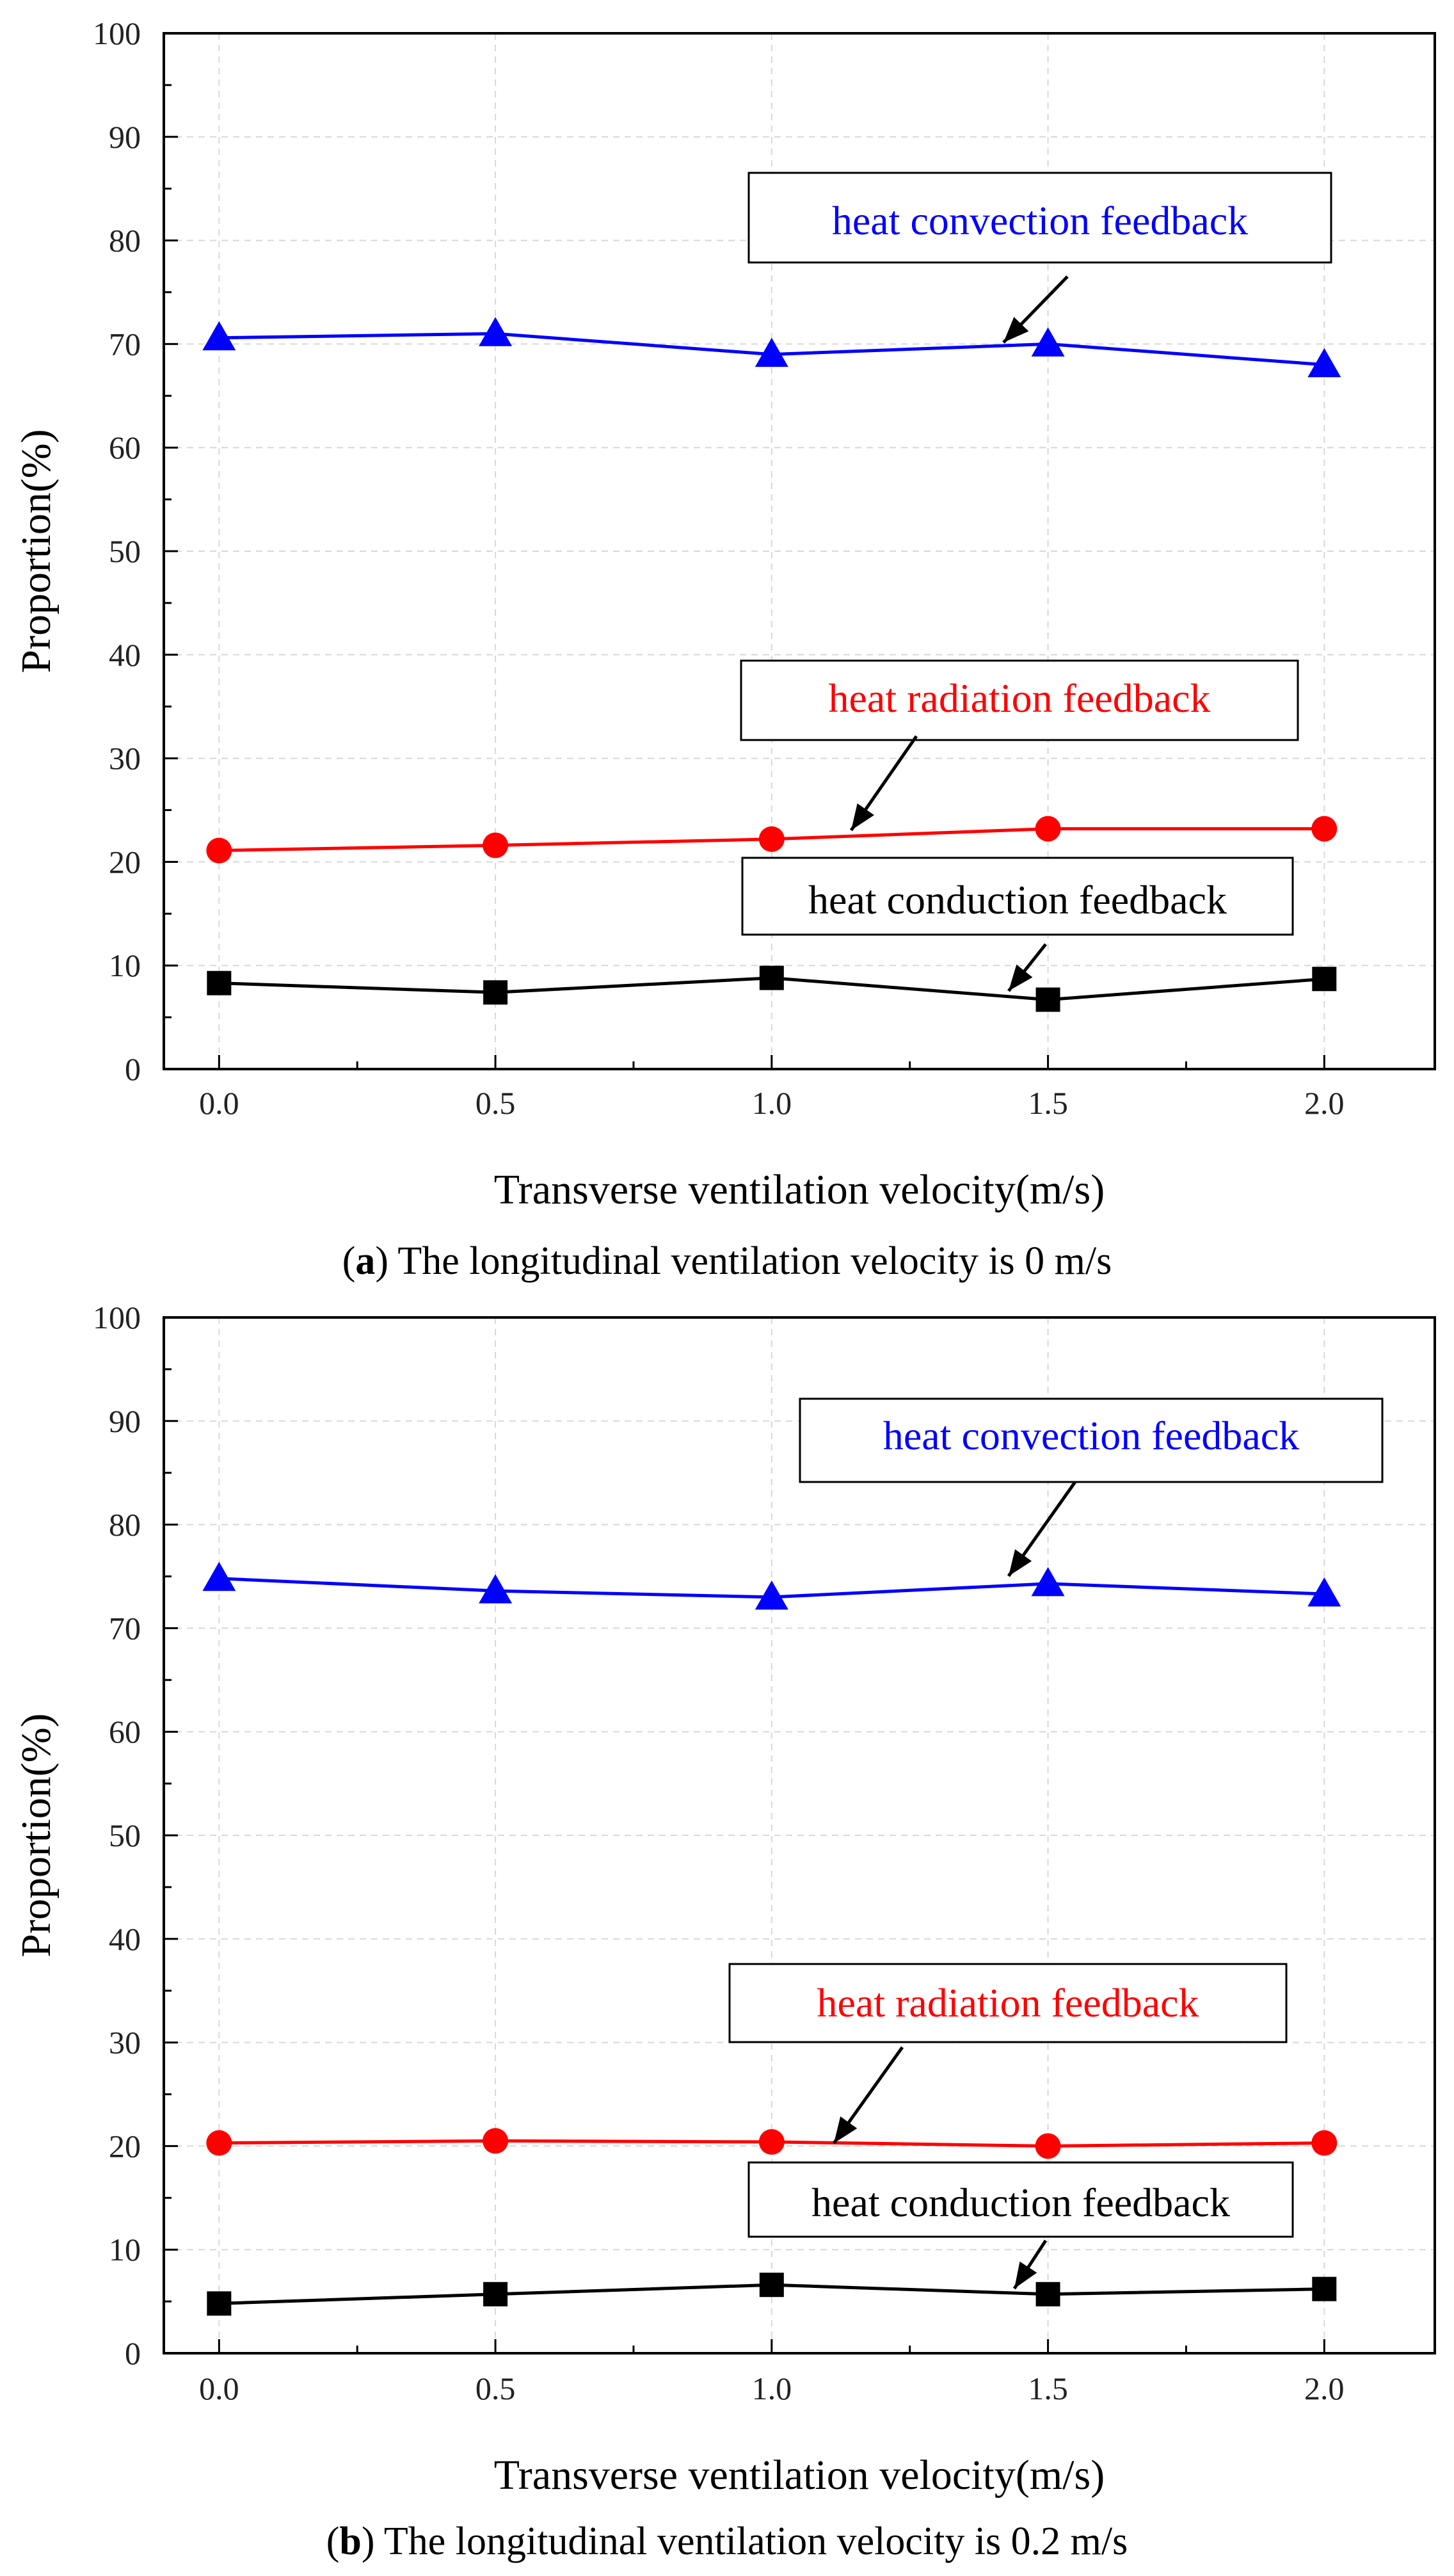 The image size is (1454, 2576). What do you see at coordinates (365, 1261) in the screenshot?
I see `caption-letter: a` at bounding box center [365, 1261].